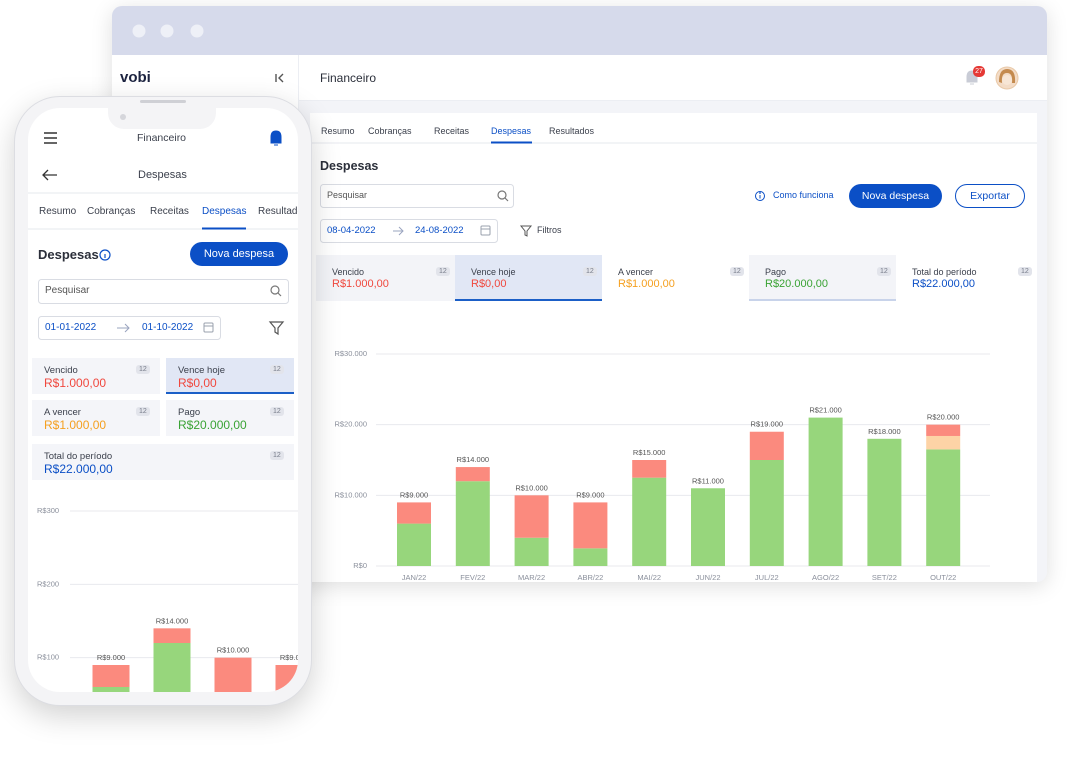 Image resolution: width=1080 pixels, height=758 pixels. I want to click on calendar-icon, so click(208, 327).